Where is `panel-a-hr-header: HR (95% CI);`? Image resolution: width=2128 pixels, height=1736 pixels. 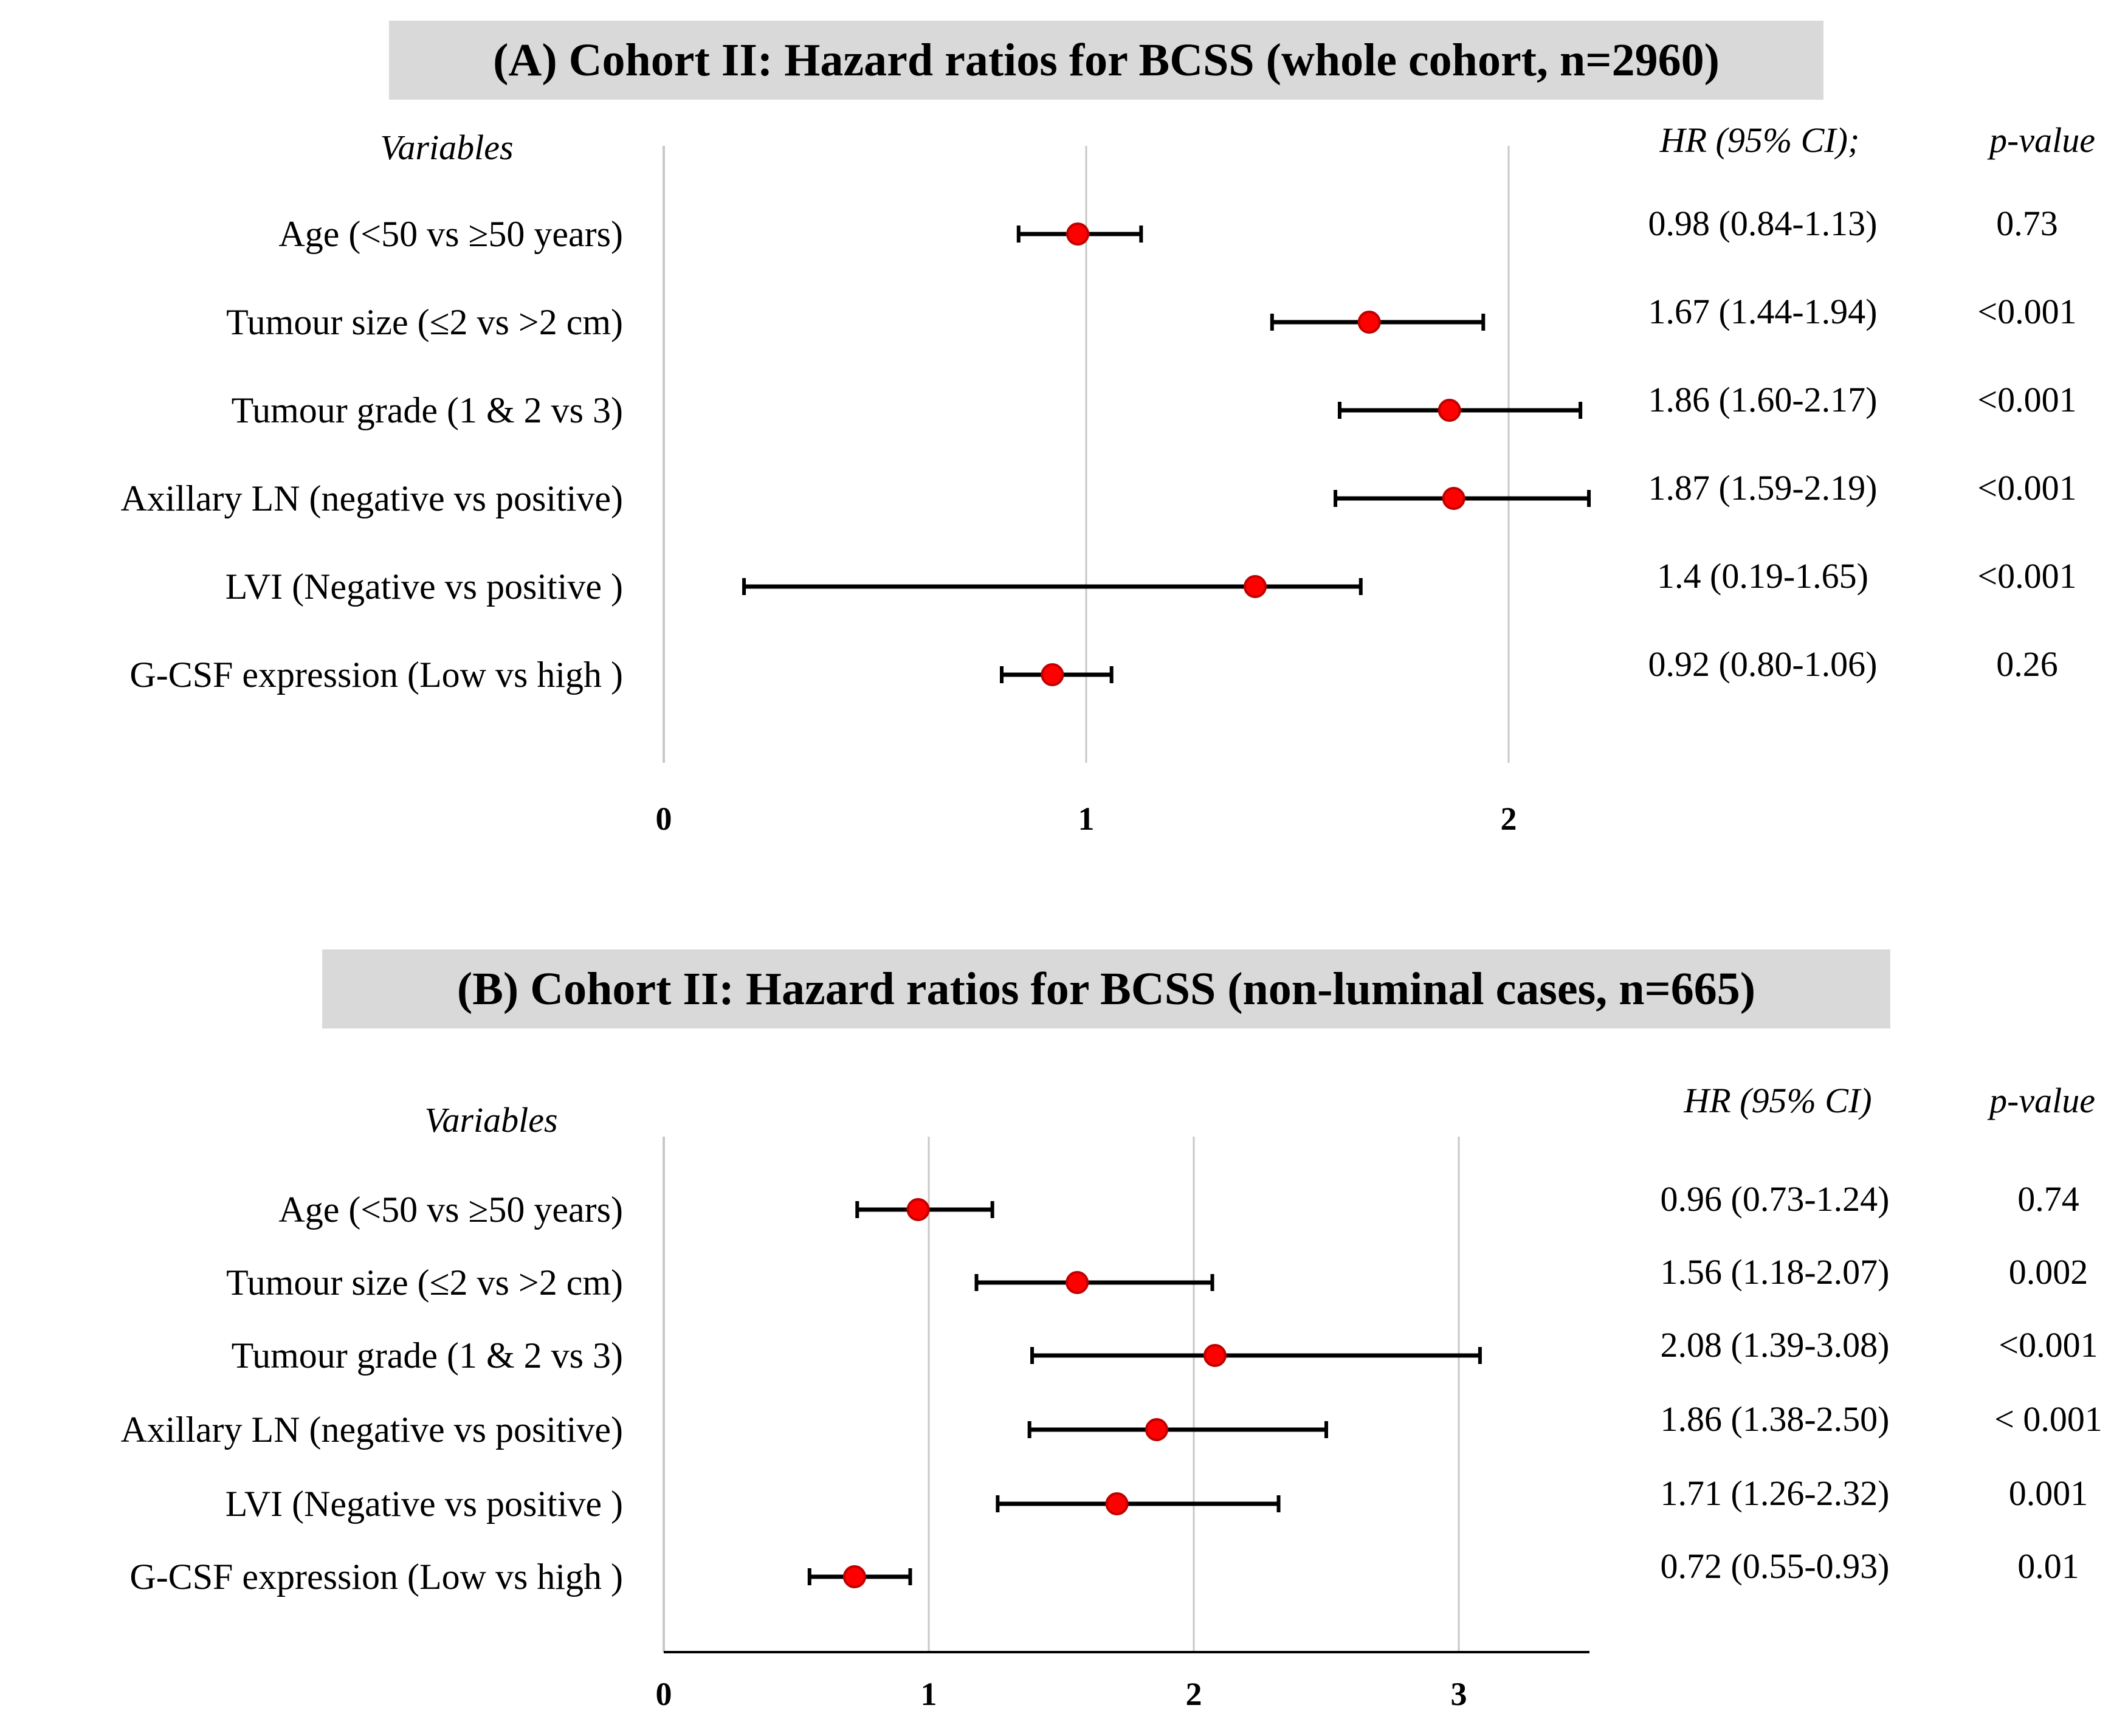 panel-a-hr-header: HR (95% CI); is located at coordinates (1759, 140).